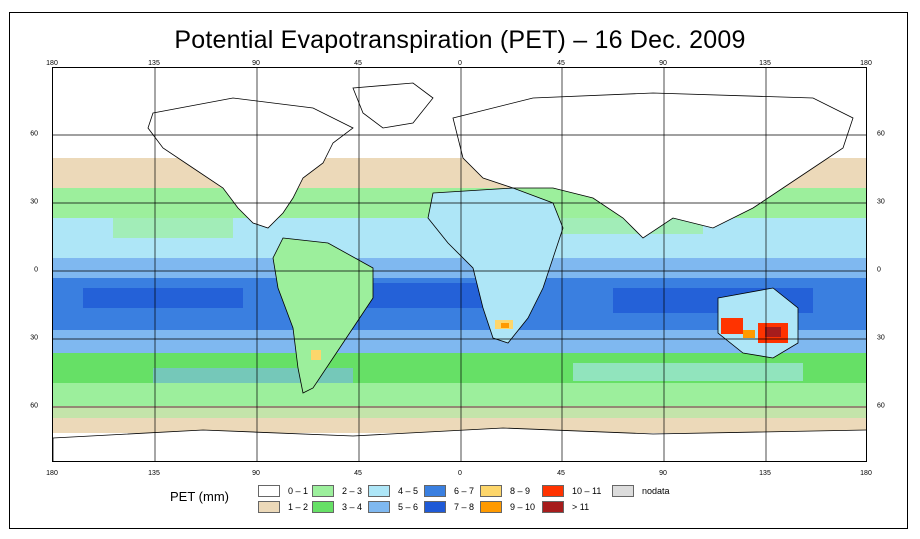 The width and height of the screenshot is (920, 539). Describe the element at coordinates (749, 334) in the screenshot. I see `hotspot-australia-edge` at that location.